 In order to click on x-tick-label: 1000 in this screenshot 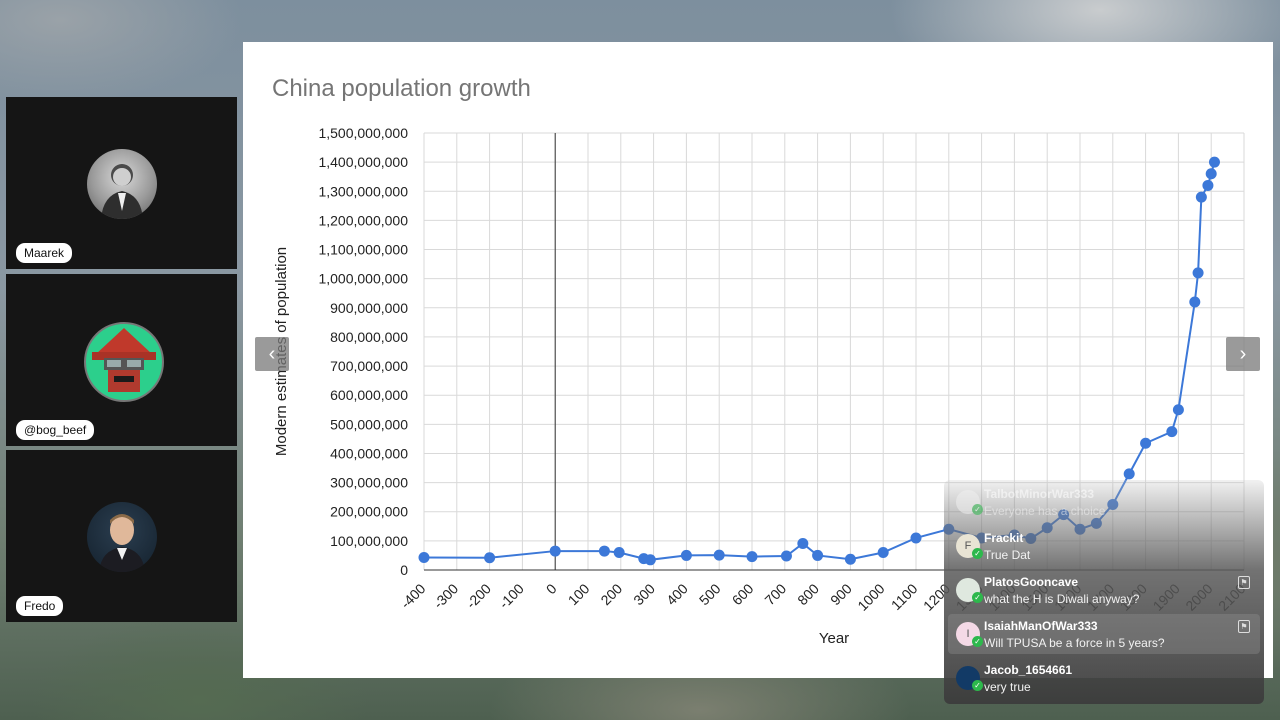, I will do `click(870, 596)`.